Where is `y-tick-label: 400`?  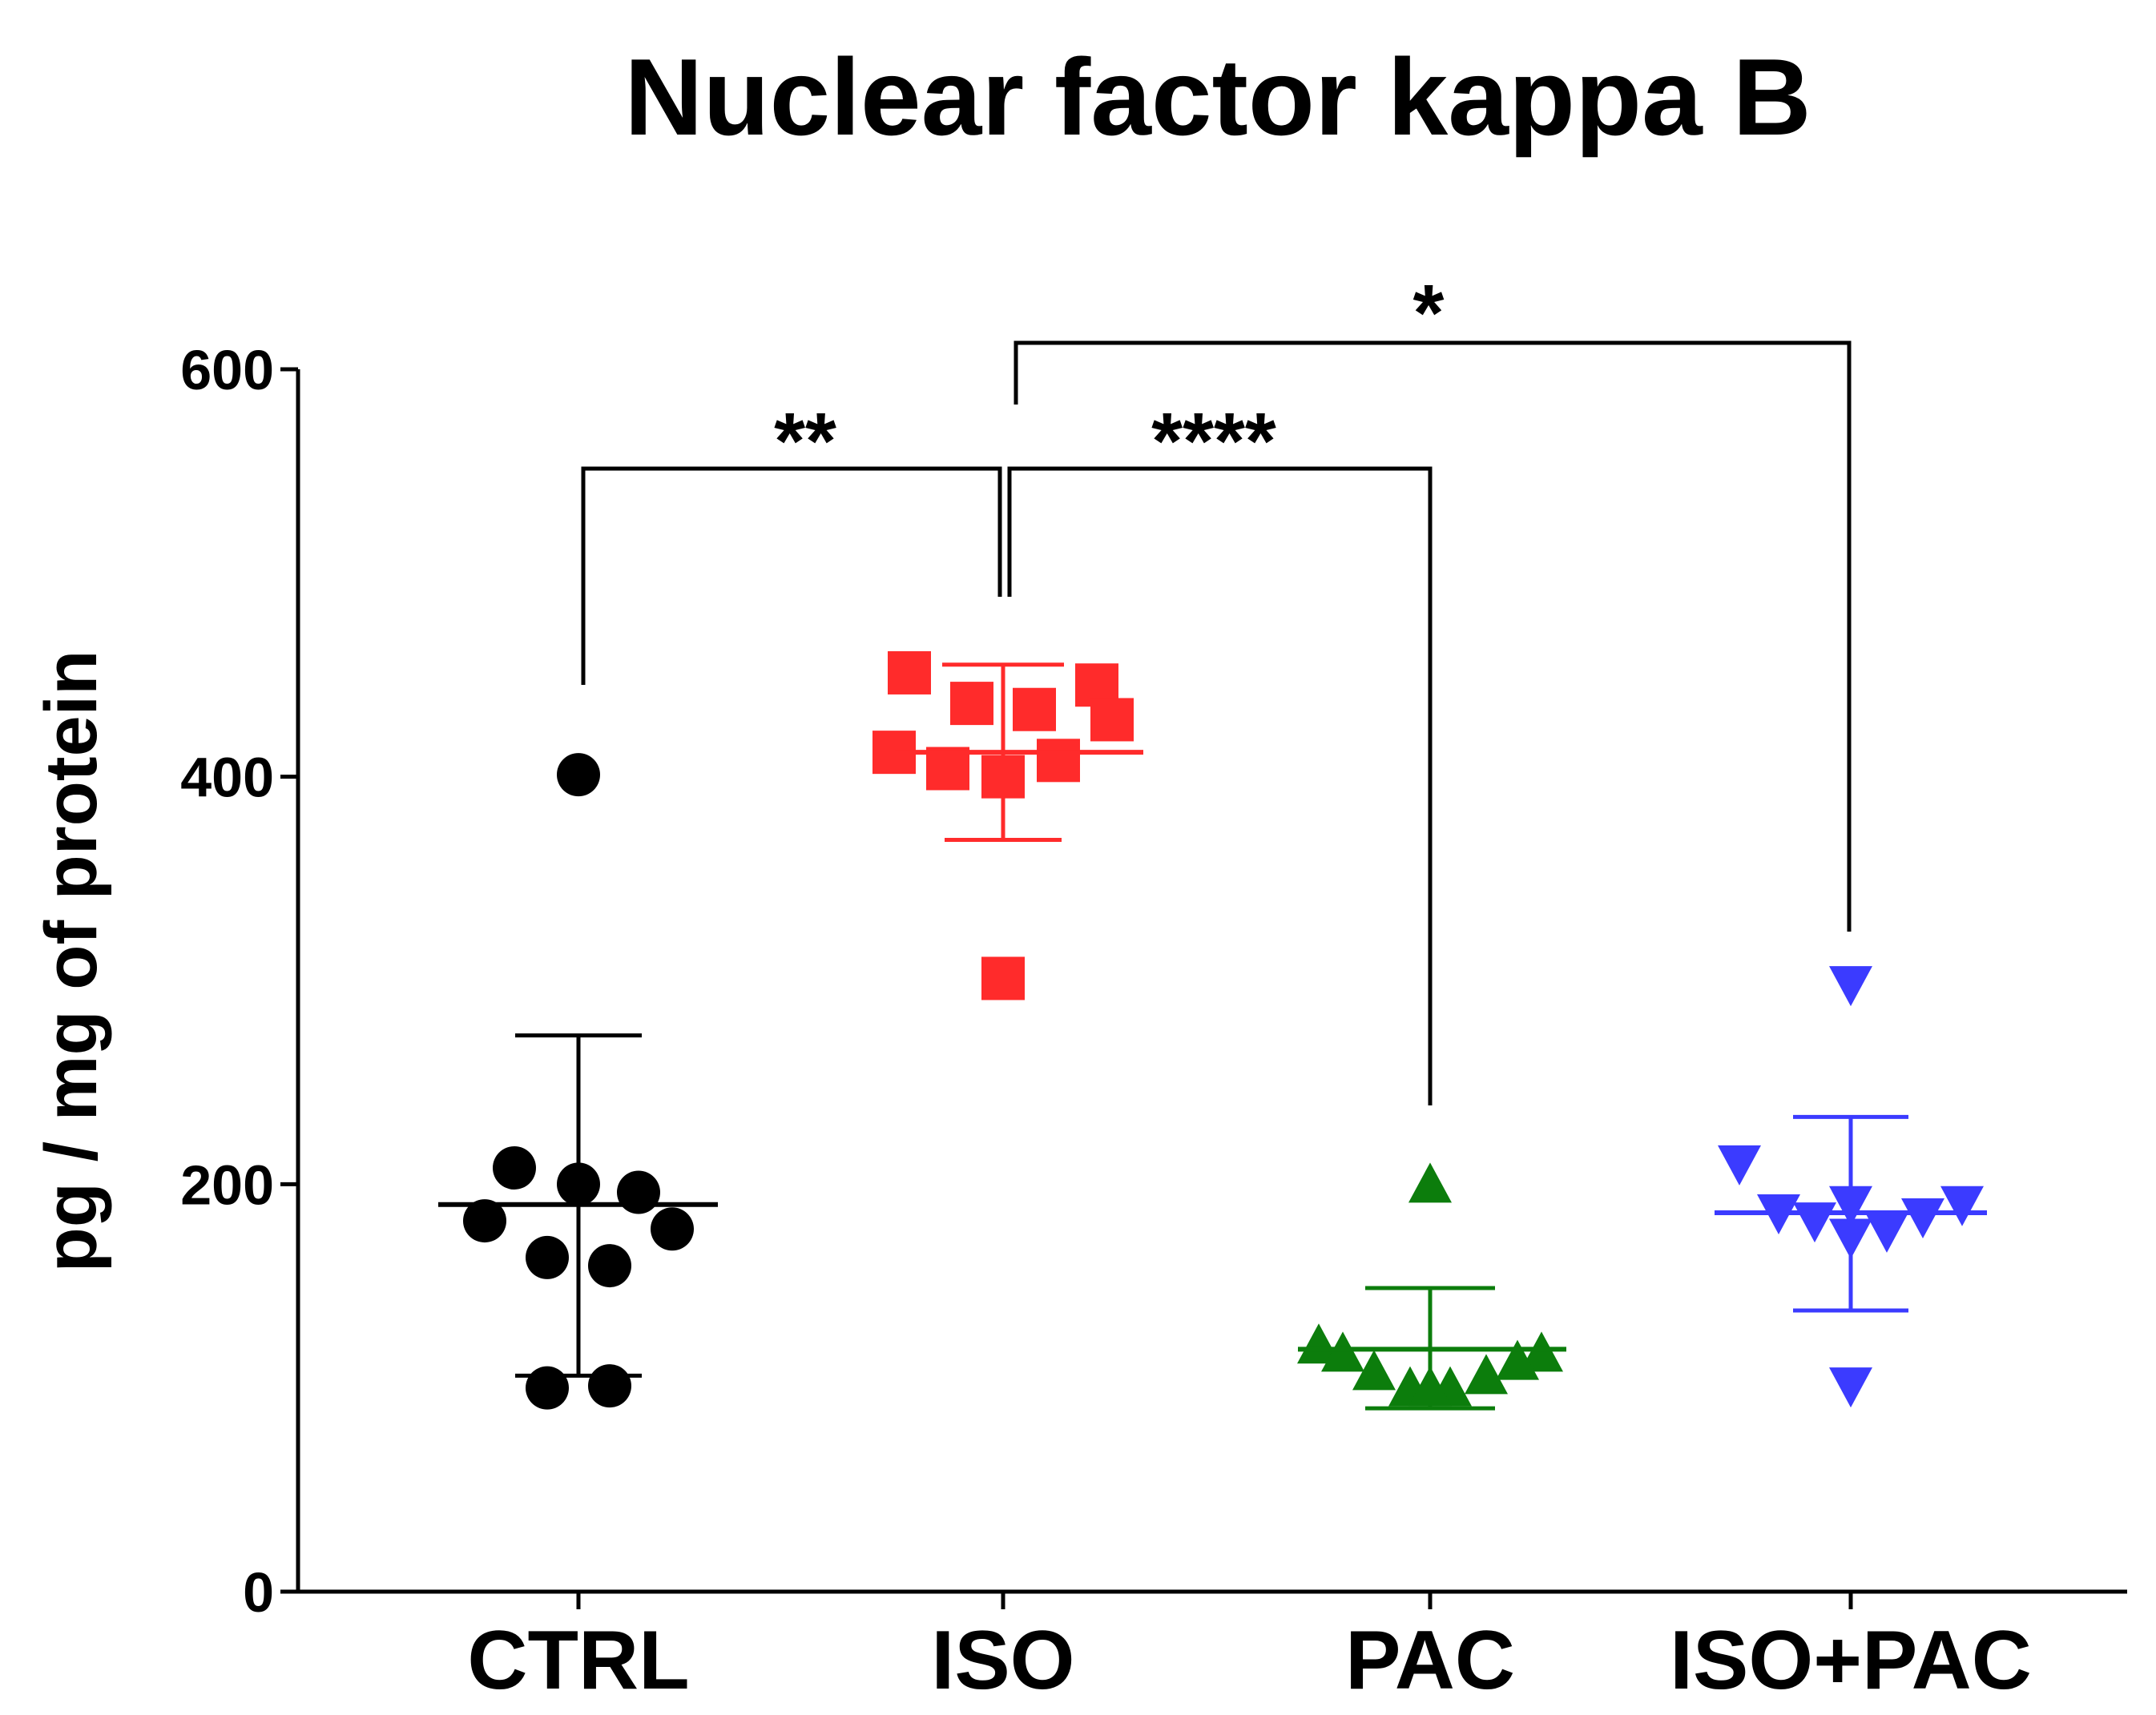 y-tick-label: 400 is located at coordinates (227, 778).